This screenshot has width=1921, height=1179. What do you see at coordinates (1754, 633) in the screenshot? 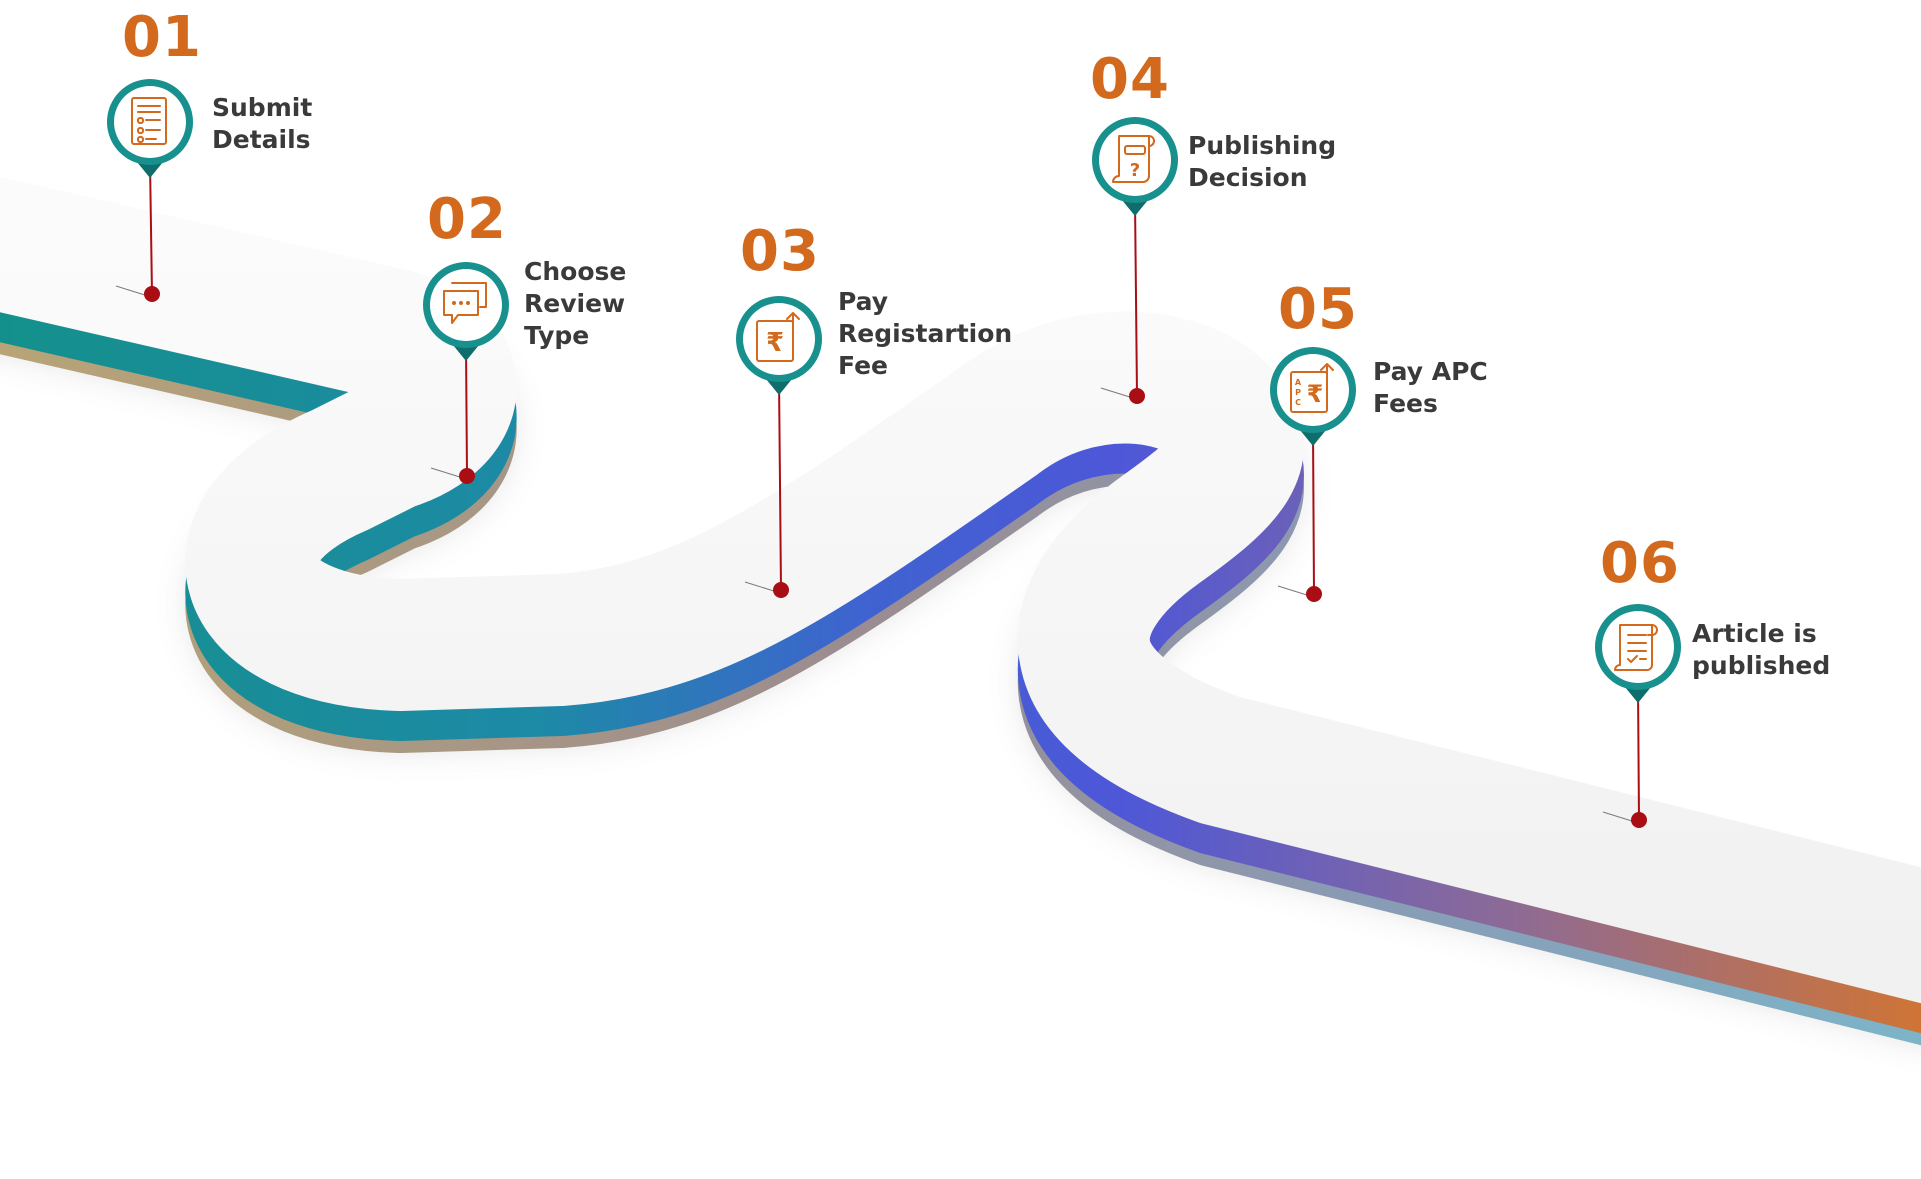
I see `step-label-line: Article is` at bounding box center [1754, 633].